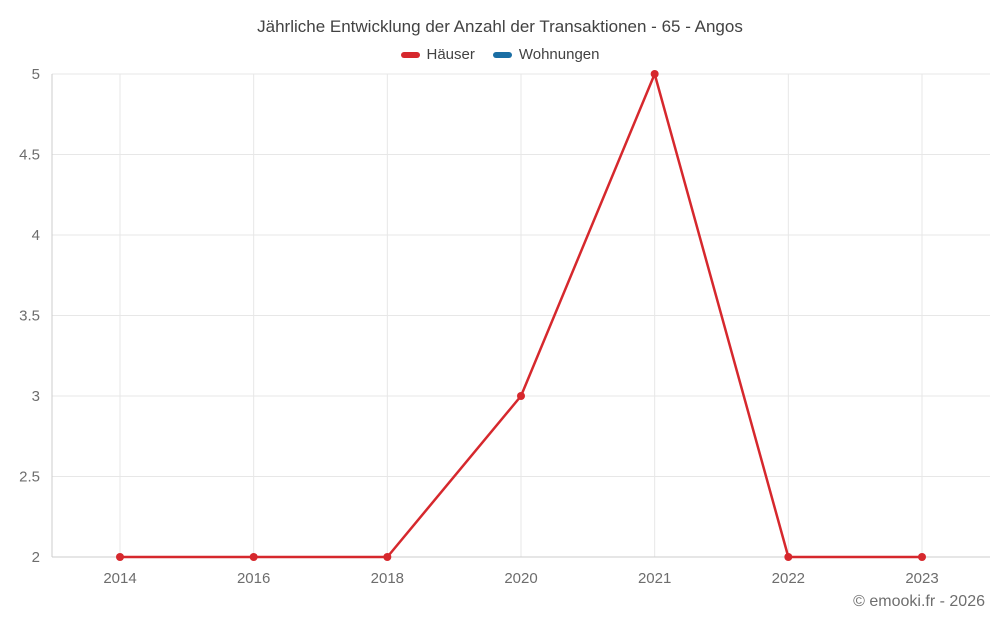  What do you see at coordinates (29, 316) in the screenshot?
I see `y-tick-label: 3.5` at bounding box center [29, 316].